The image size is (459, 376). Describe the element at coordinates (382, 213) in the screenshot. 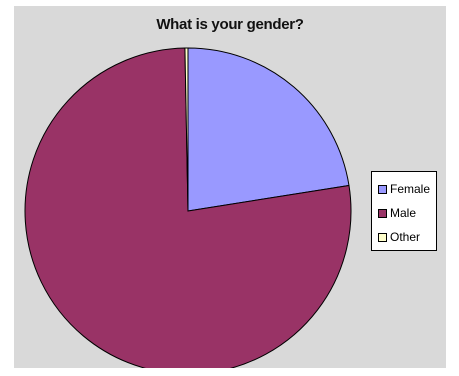

I see `legend-swatch-male` at that location.